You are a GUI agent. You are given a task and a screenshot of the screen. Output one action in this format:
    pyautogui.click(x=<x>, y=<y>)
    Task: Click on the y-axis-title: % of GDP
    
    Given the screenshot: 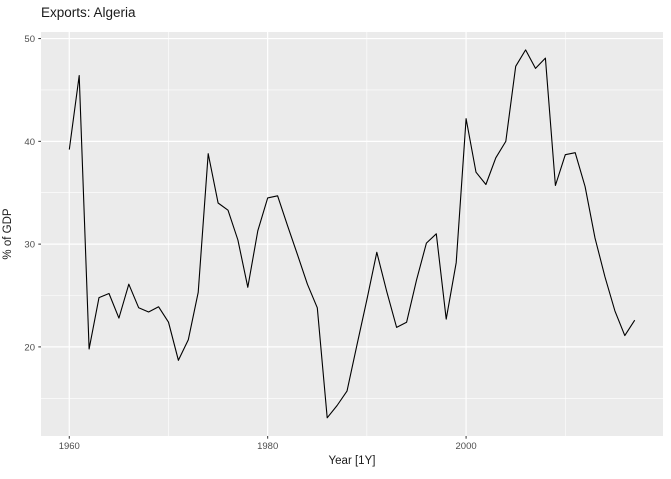 What is the action you would take?
    pyautogui.click(x=8, y=234)
    